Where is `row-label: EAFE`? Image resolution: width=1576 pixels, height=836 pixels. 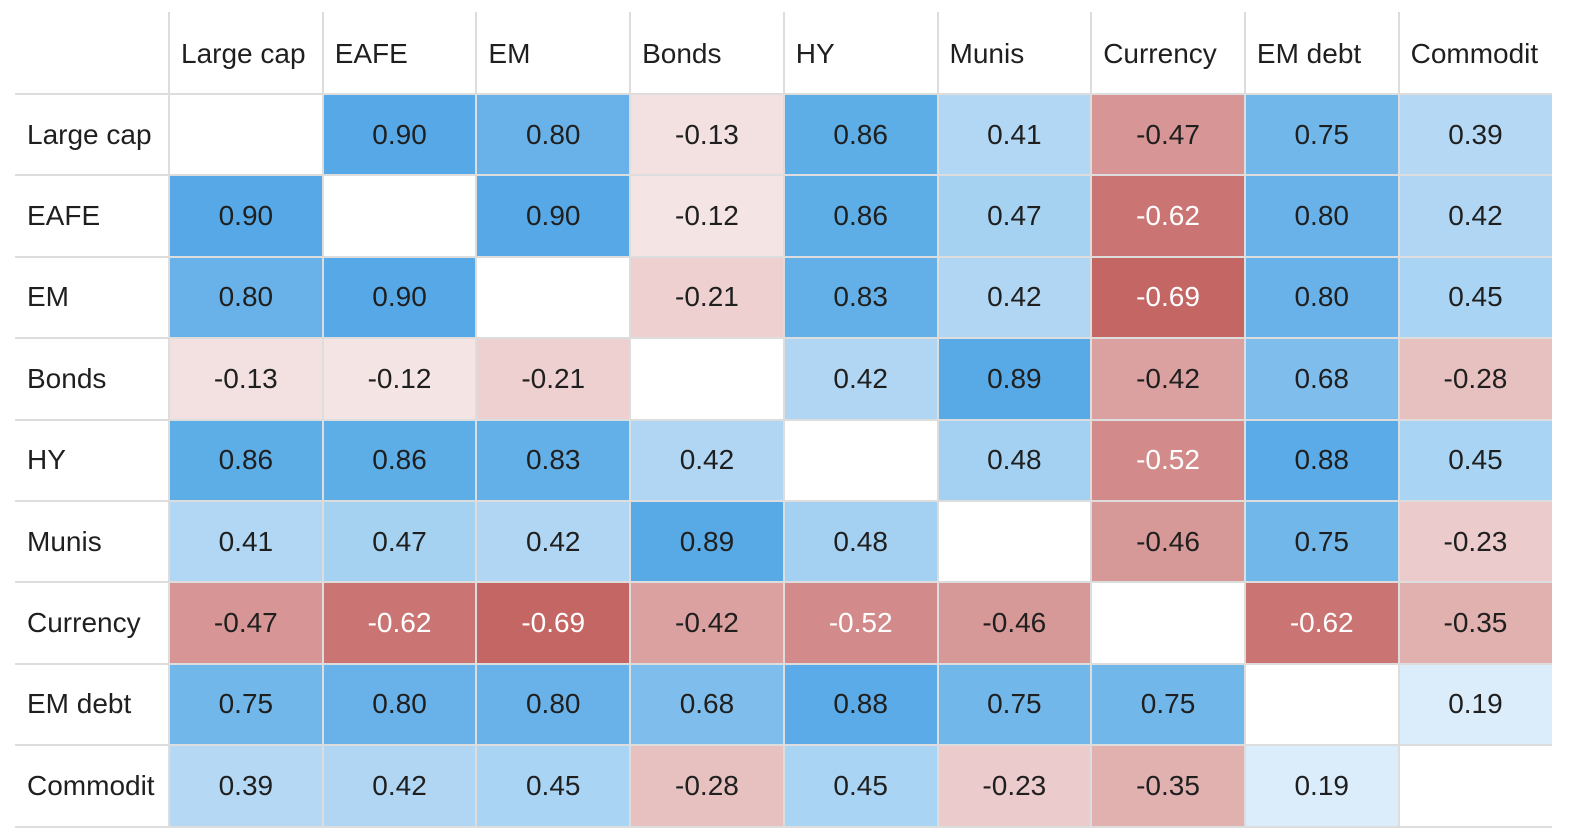
row-label: EAFE is located at coordinates (64, 216).